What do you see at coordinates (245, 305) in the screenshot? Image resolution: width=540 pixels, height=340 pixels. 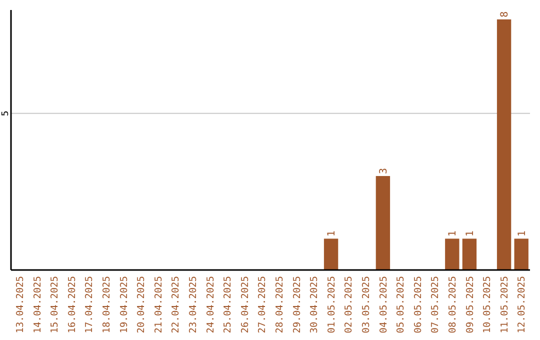 I see `x-tick-label: 26.04.2025` at bounding box center [245, 305].